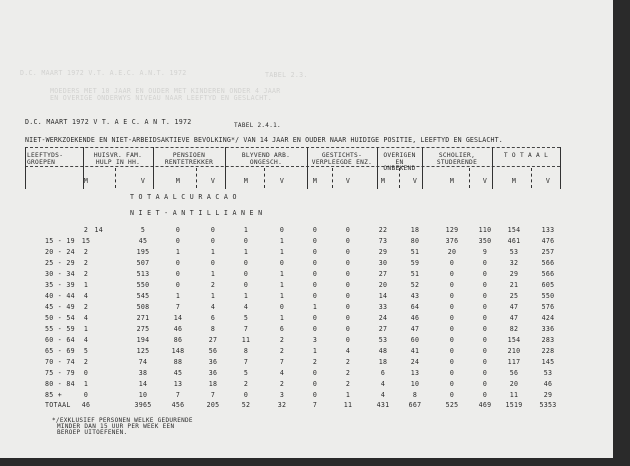 The image size is (630, 466). I want to click on table-cell: 350, so click(485, 241).